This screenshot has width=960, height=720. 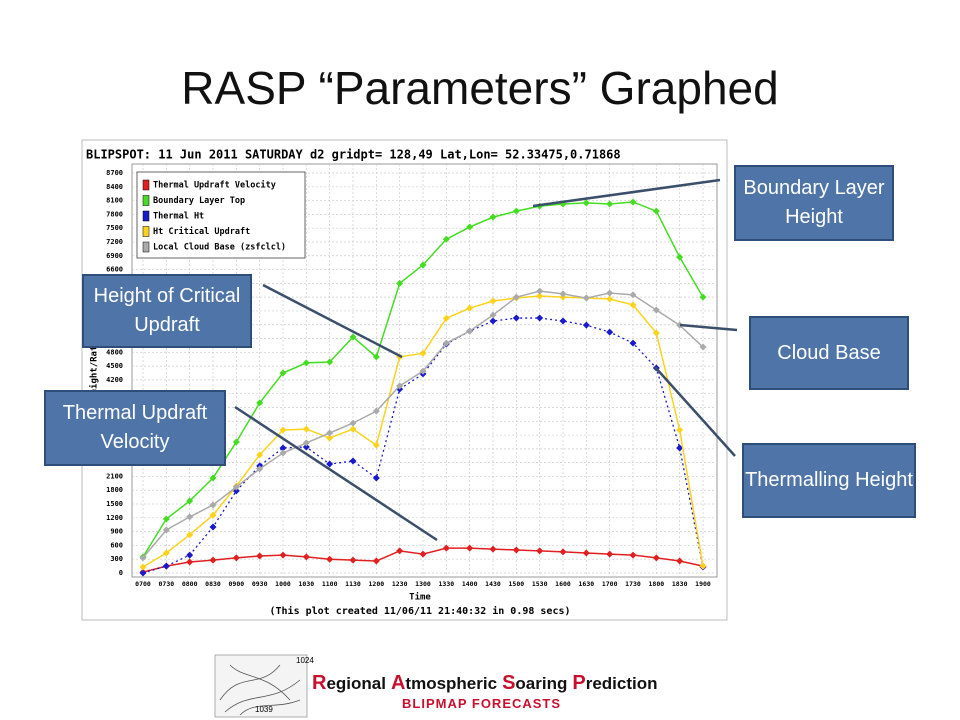 What do you see at coordinates (349, 683) in the screenshot?
I see `logo-word: Regional` at bounding box center [349, 683].